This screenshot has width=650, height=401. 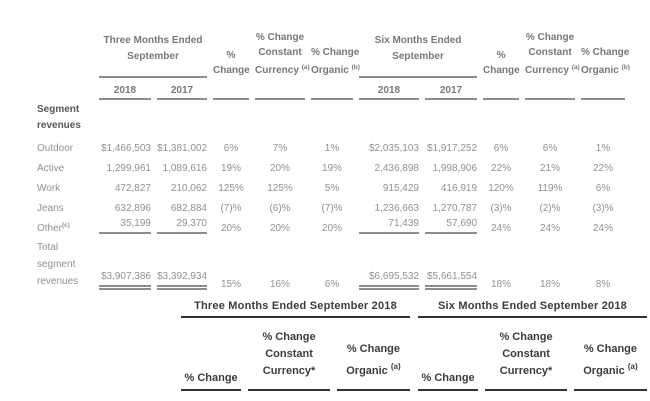 I want to click on total-revenue-cell: $5,661,554, so click(x=451, y=280).